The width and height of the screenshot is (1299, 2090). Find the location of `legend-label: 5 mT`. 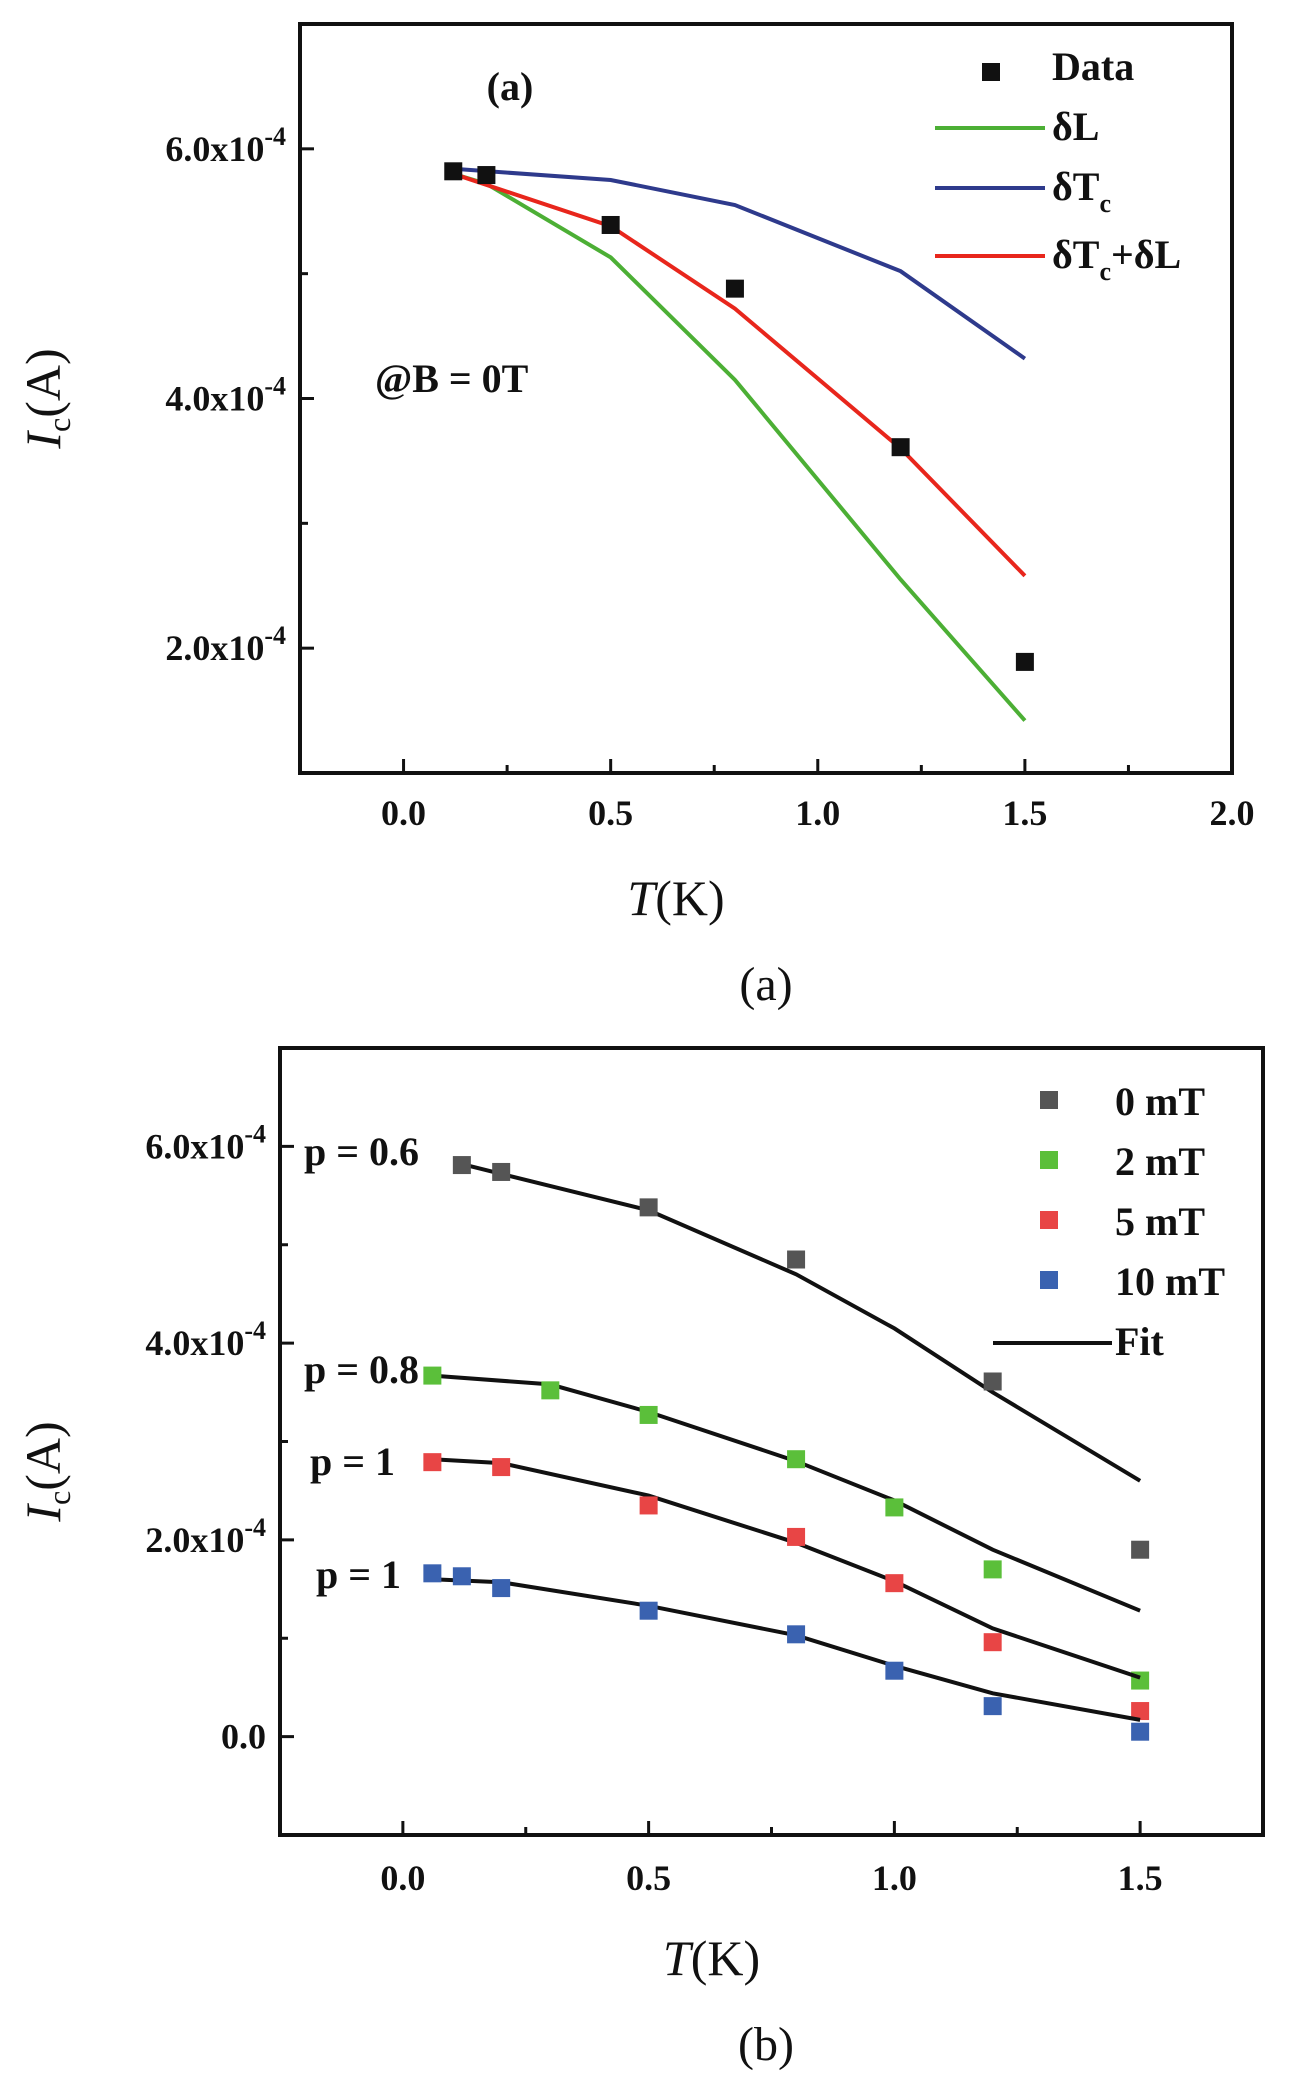

legend-label: 5 mT is located at coordinates (1160, 1221).